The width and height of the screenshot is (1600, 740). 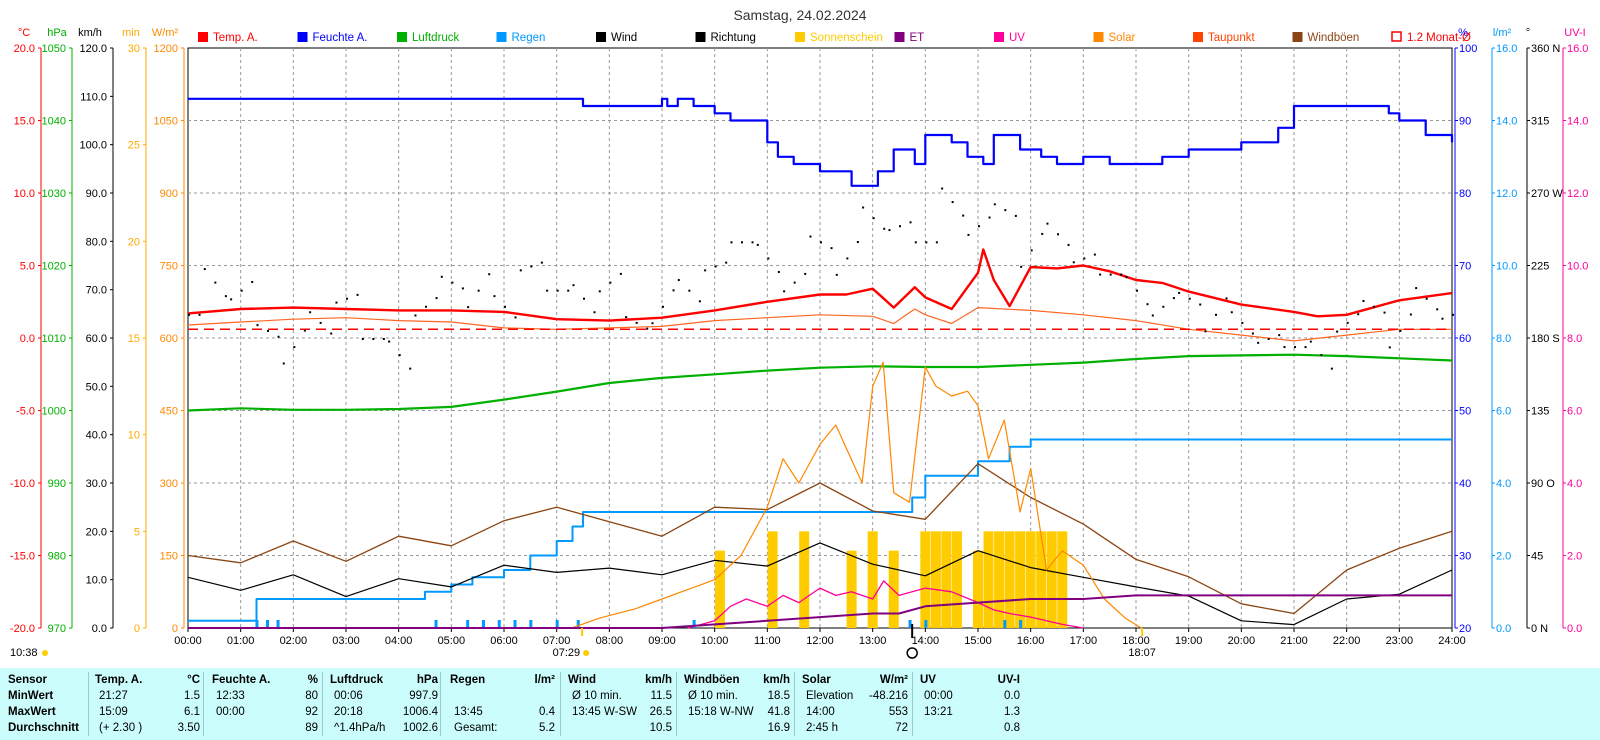 I want to click on summary-cell: 92, so click(x=311, y=712).